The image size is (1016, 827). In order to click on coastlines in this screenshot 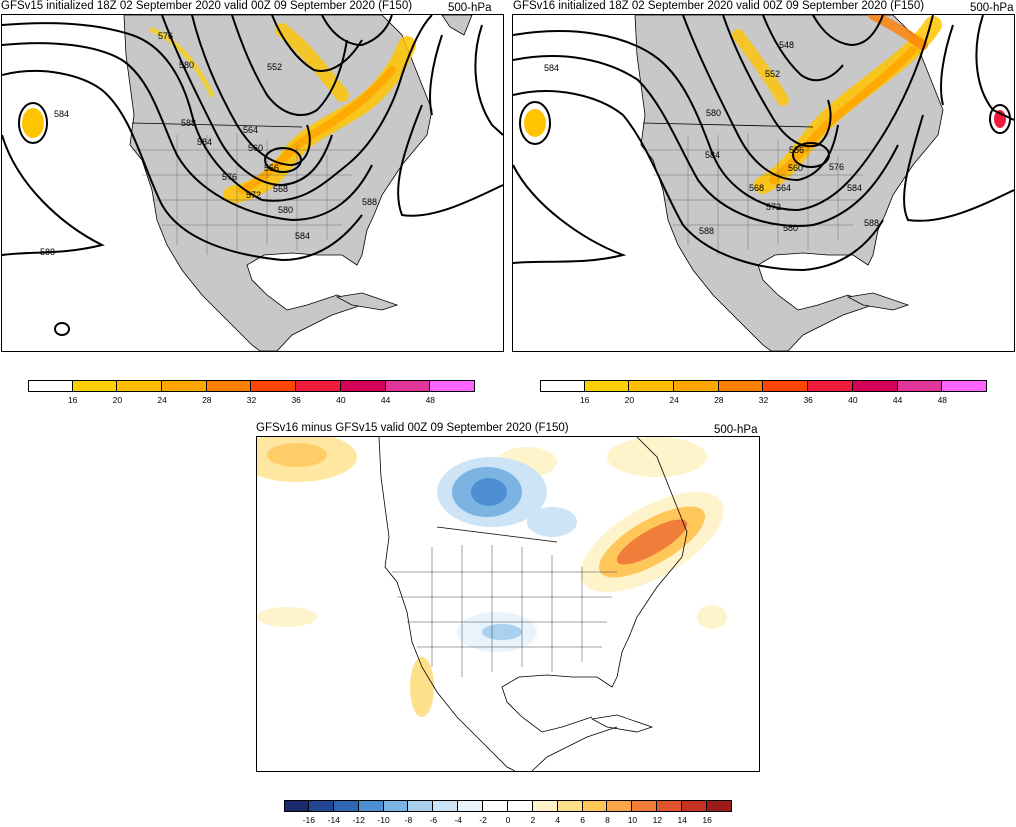, I will do `click(533, 604)`.